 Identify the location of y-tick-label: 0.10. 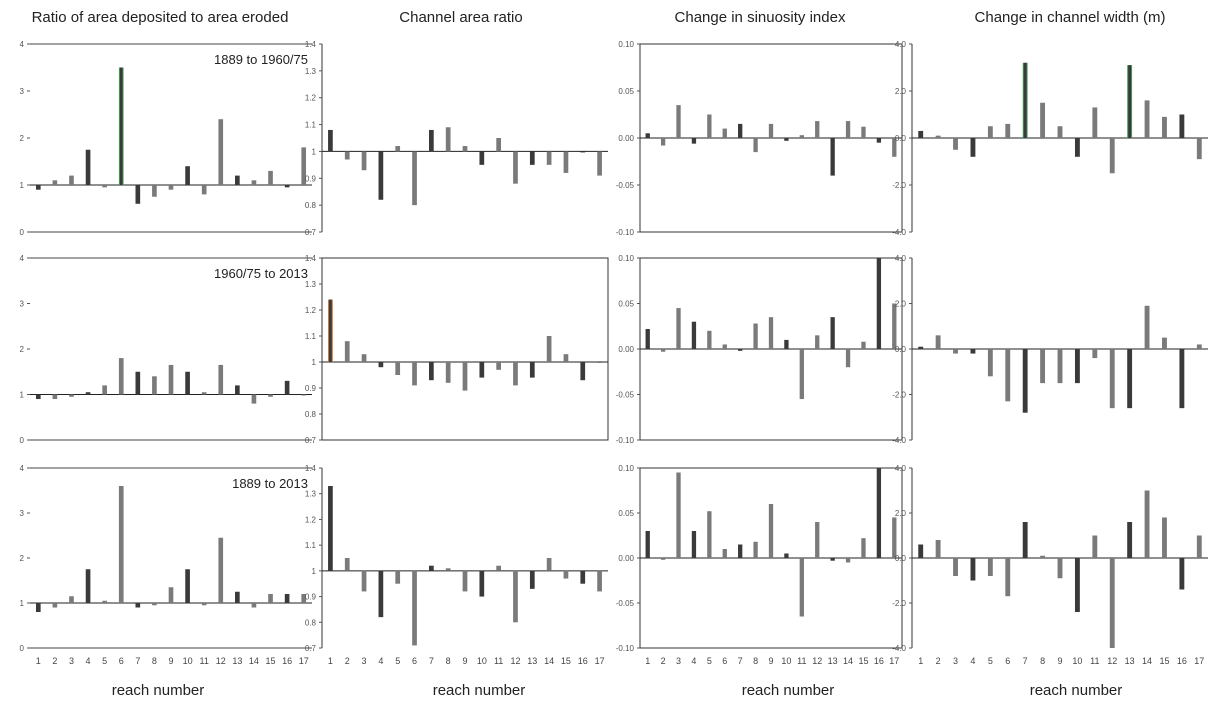
(626, 258).